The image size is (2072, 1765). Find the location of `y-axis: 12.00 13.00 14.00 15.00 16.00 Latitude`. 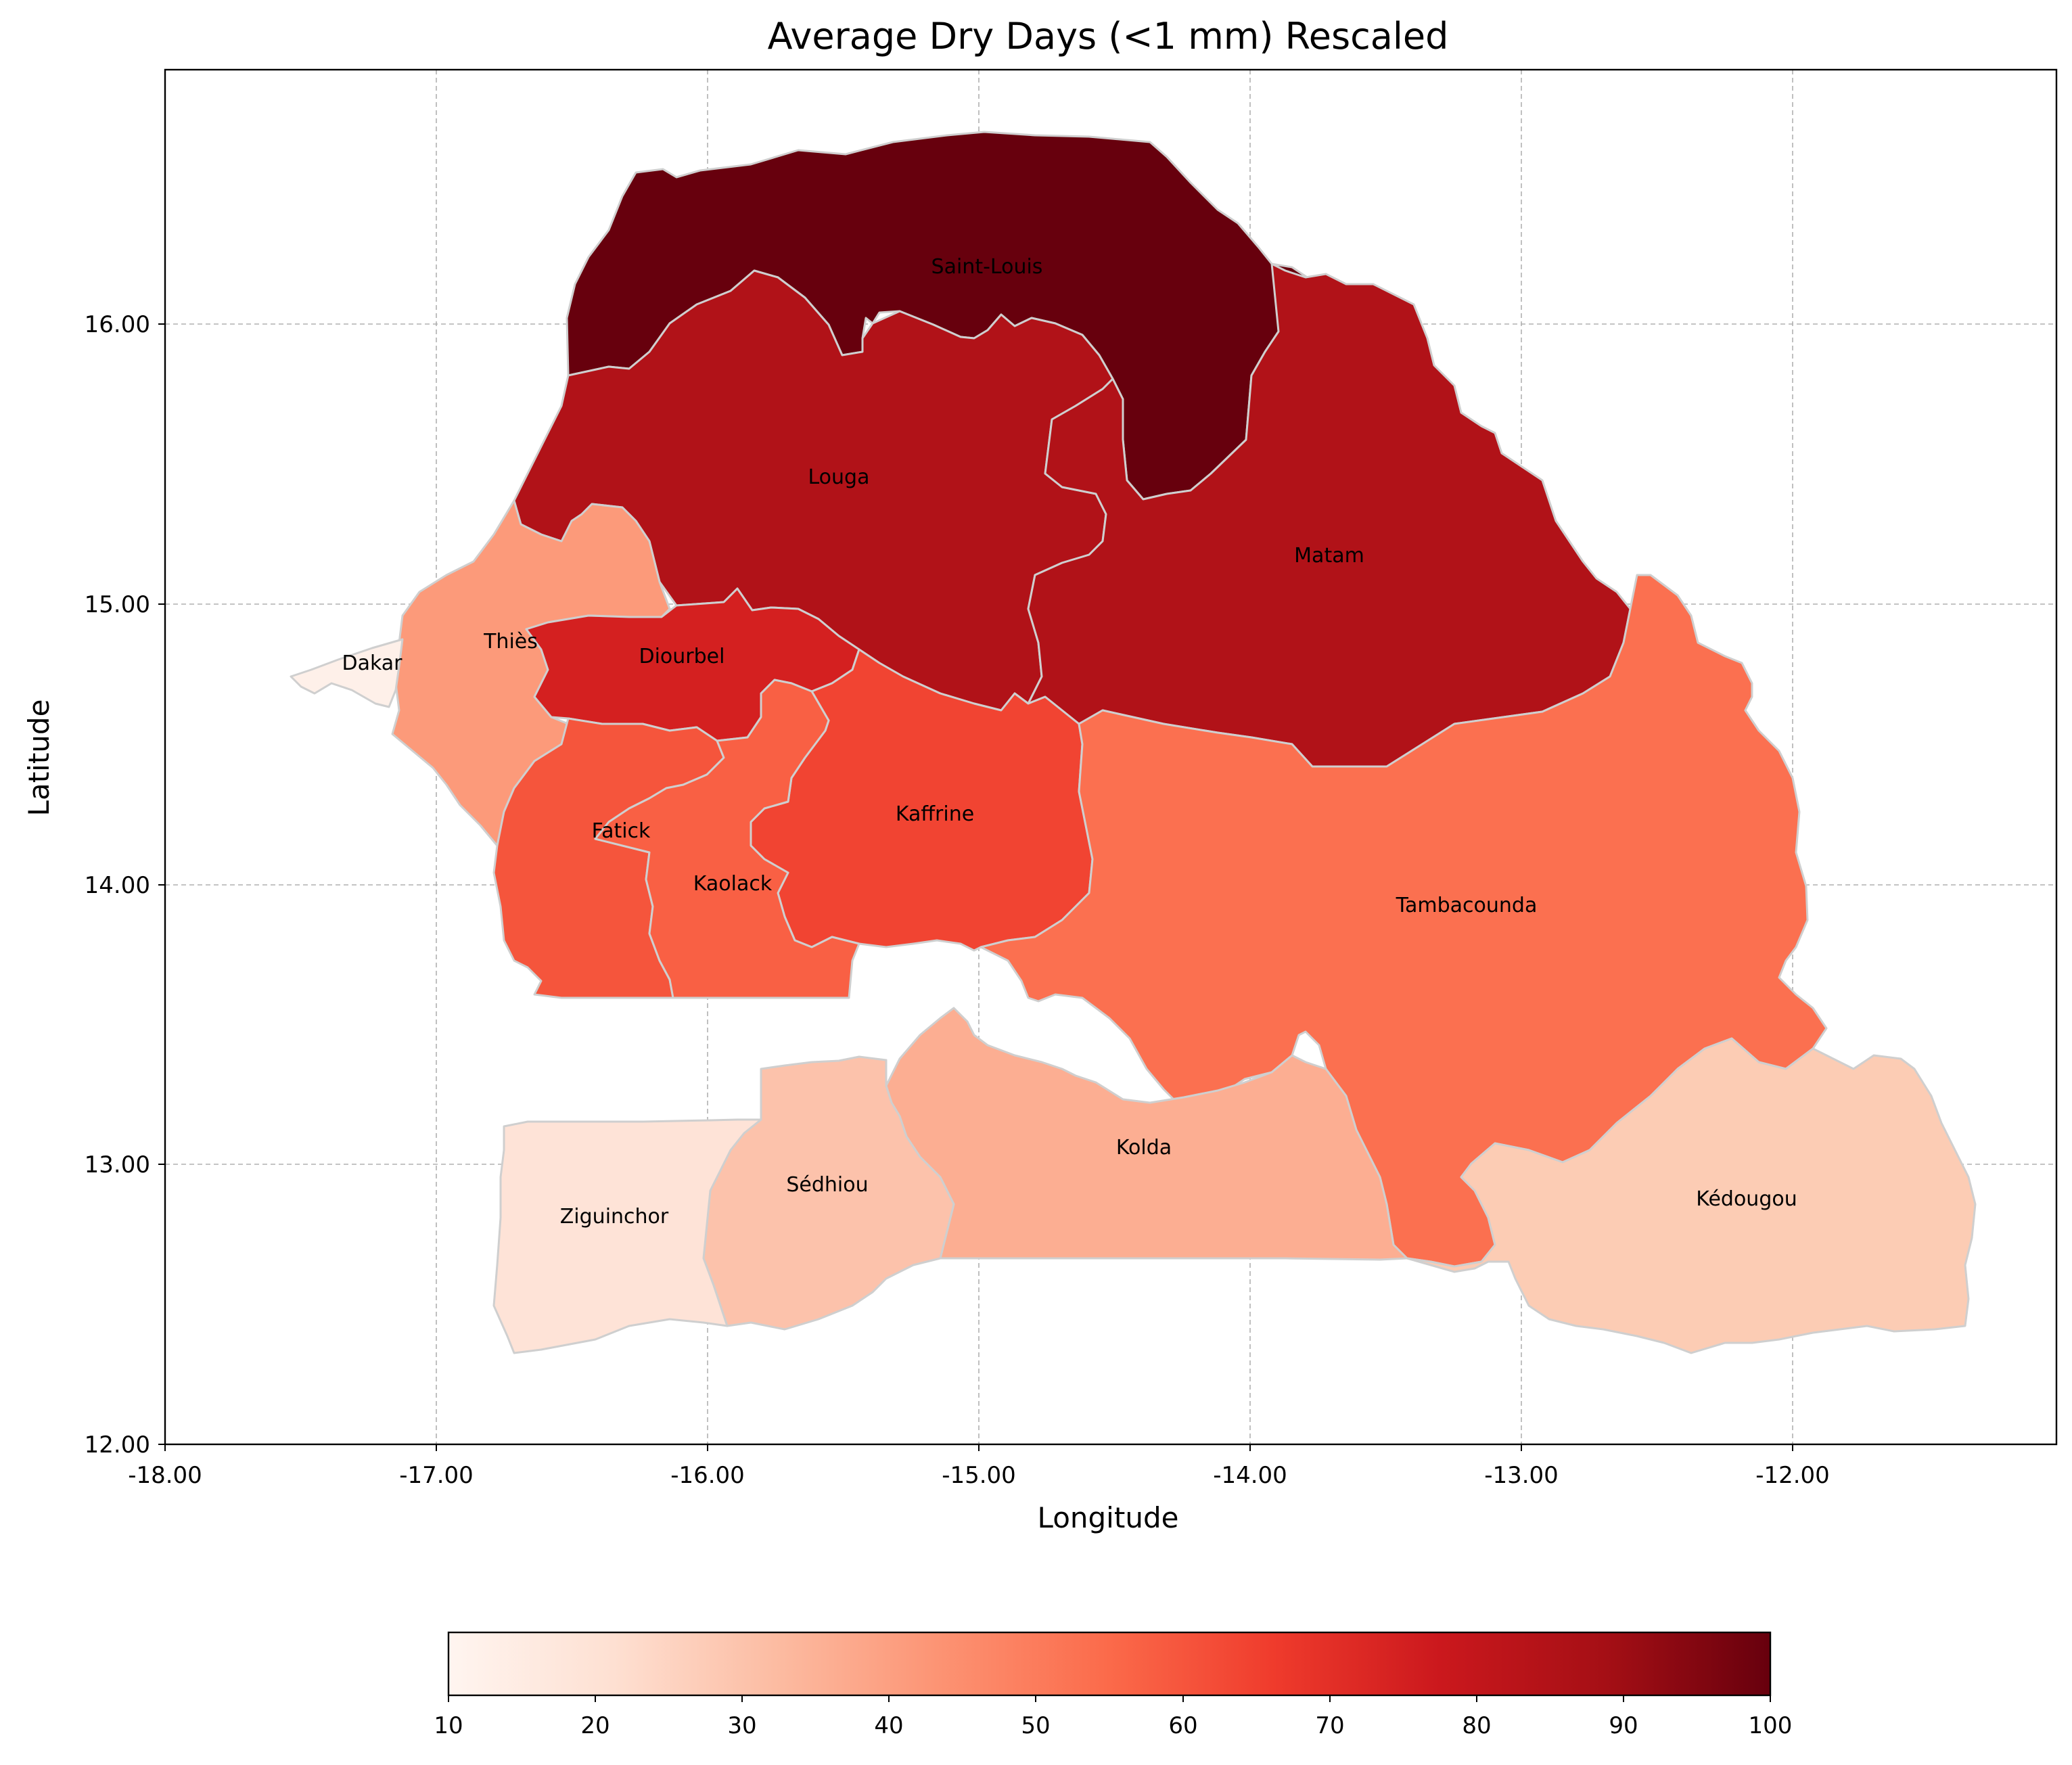

y-axis: 12.00 13.00 14.00 15.00 16.00 Latitude is located at coordinates (94, 885).